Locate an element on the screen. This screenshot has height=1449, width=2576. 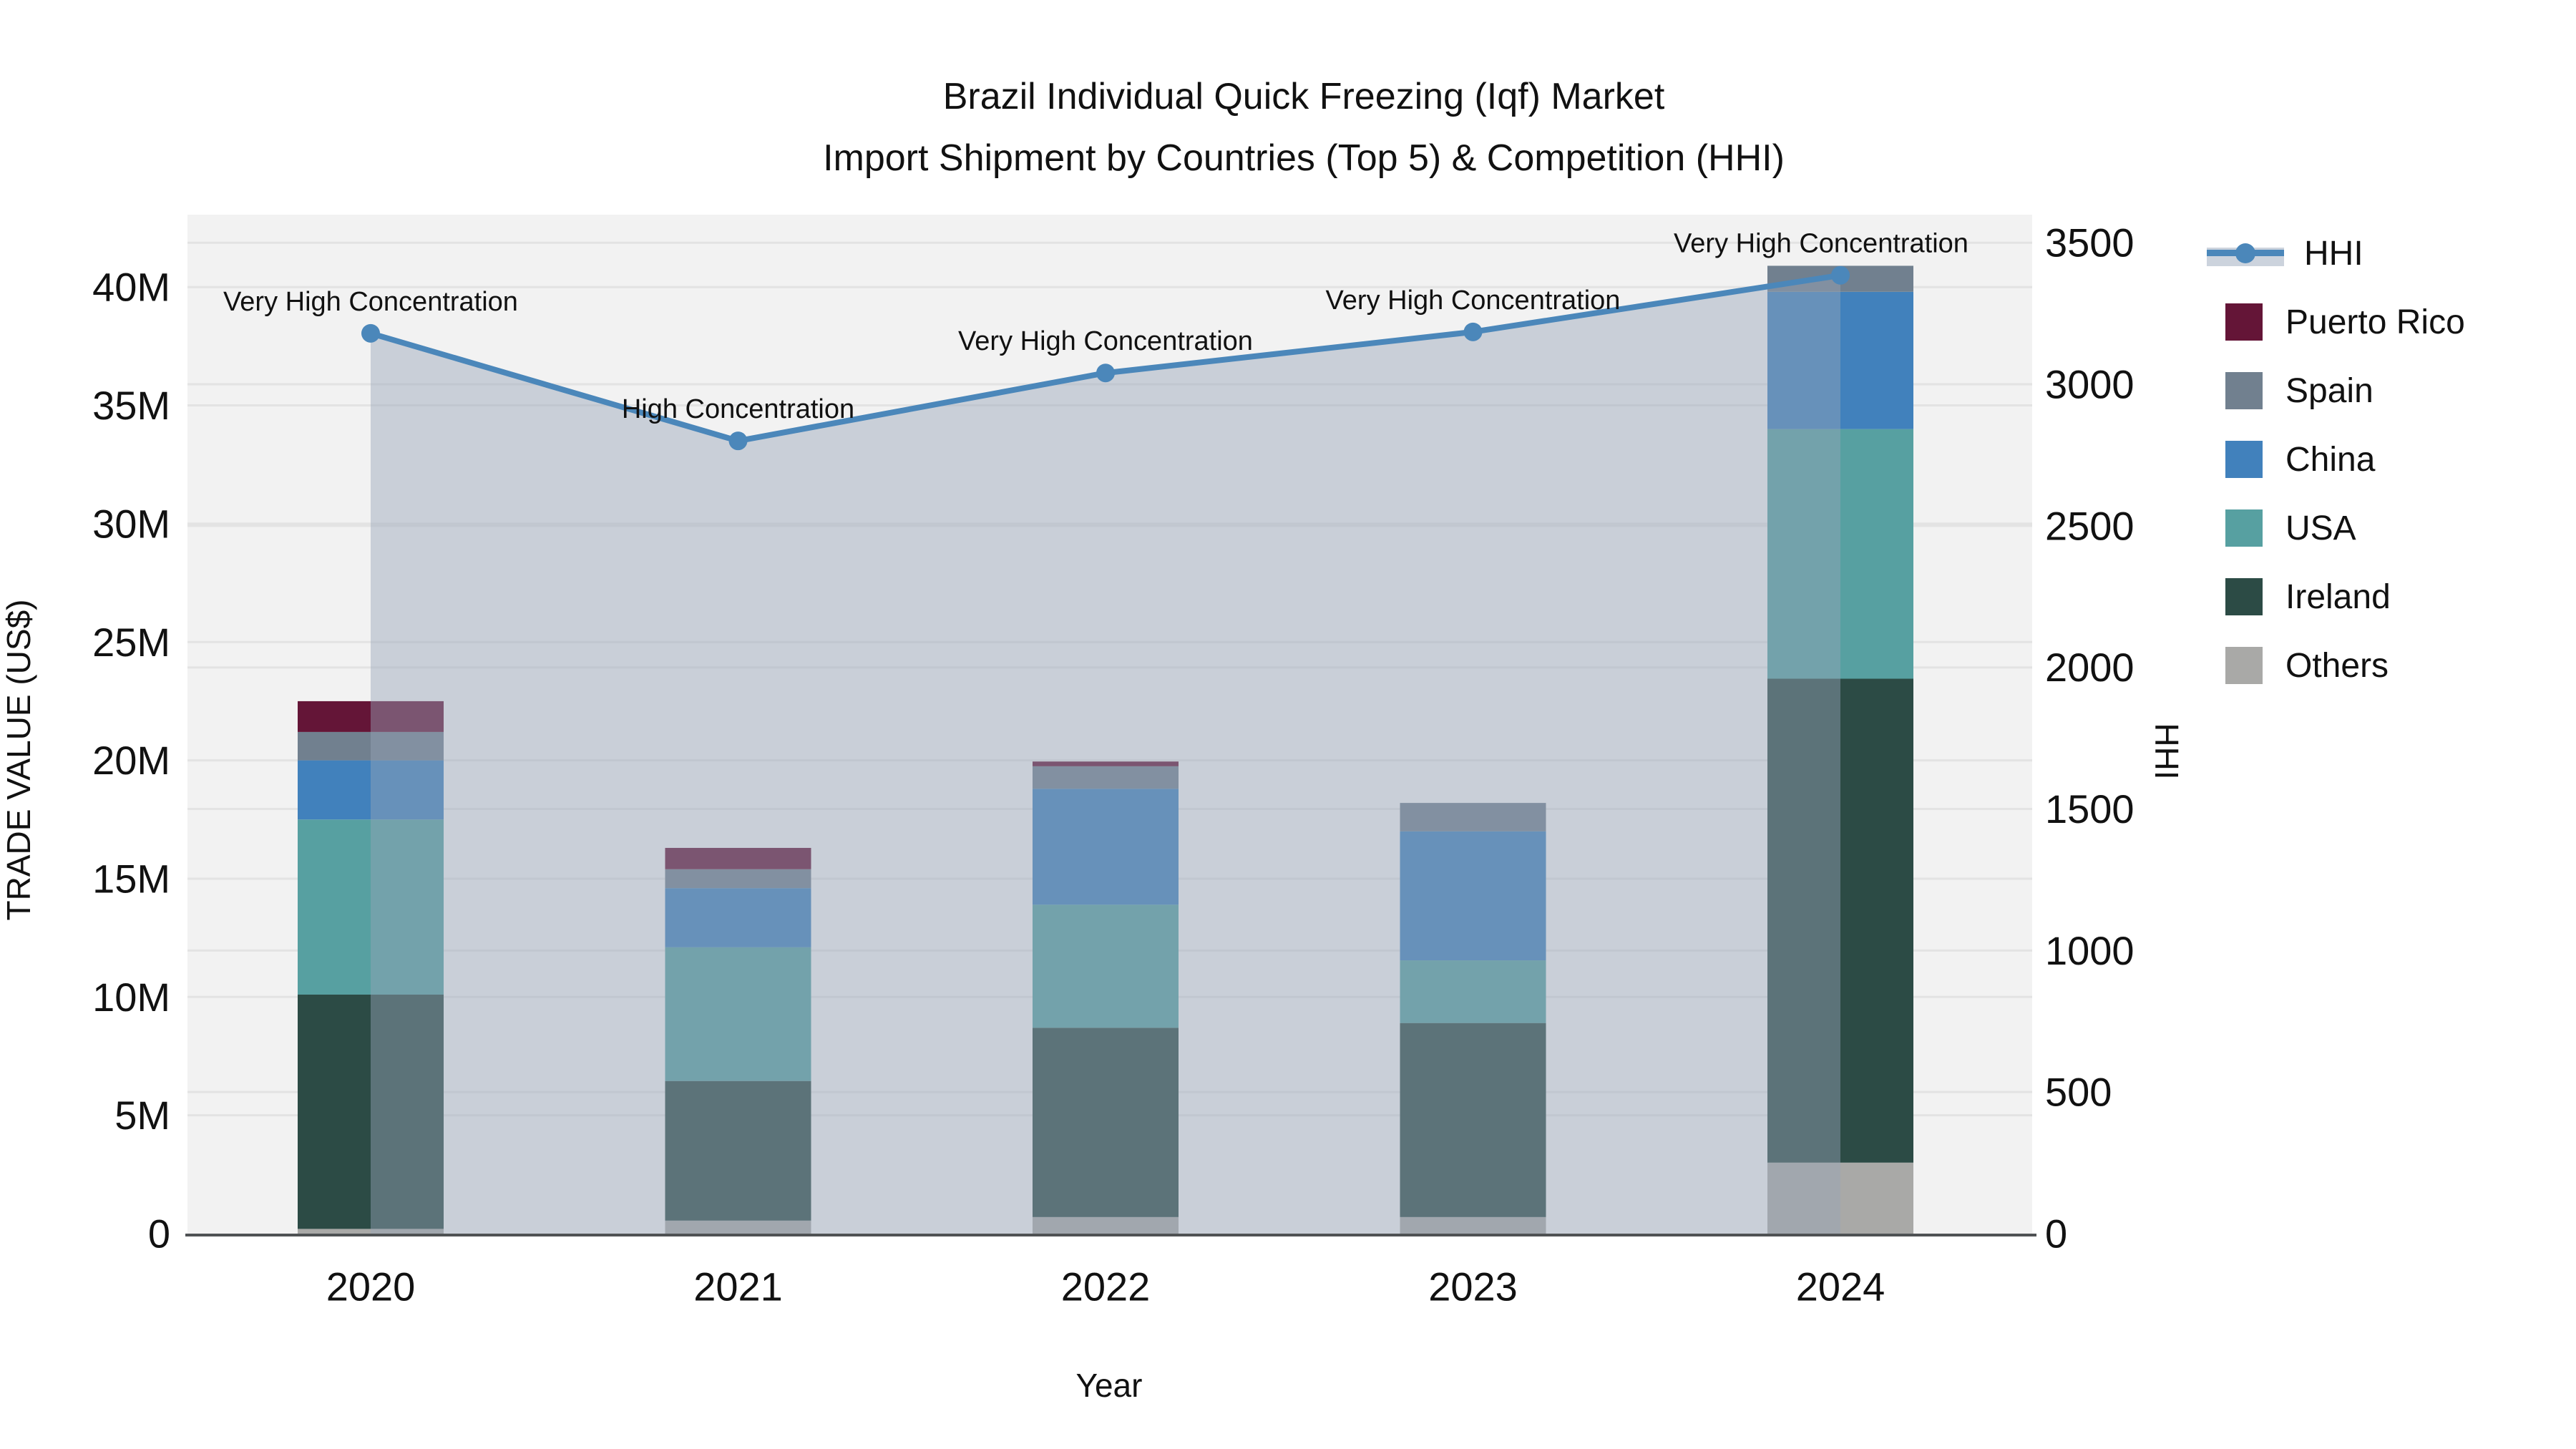
bar-segment-2022-china is located at coordinates (1106, 847).